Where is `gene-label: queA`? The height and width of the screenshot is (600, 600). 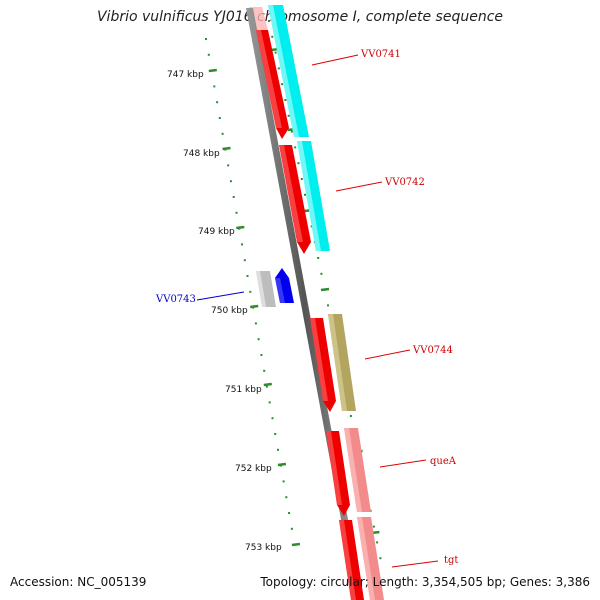
gene-label: queA is located at coordinates (443, 461).